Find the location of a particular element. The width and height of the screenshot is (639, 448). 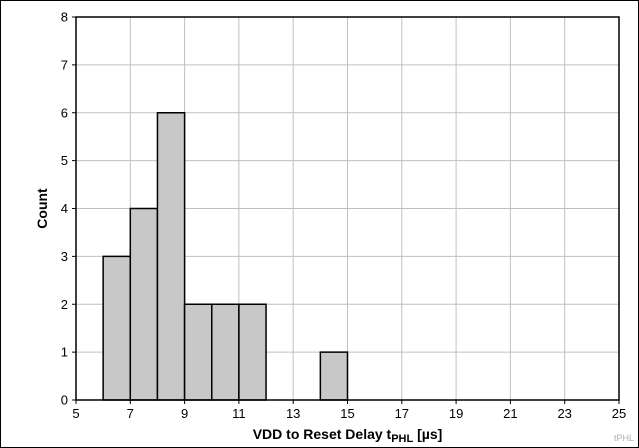

y-tick-label: 3 is located at coordinates (64, 256).